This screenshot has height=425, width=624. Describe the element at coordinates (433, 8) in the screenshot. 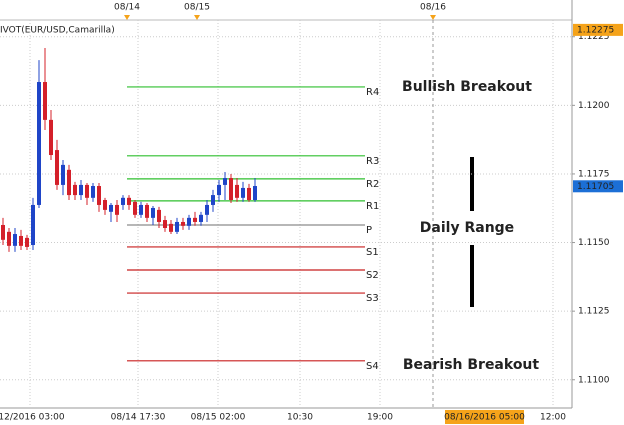

I see `session-marker-label: 08/16` at that location.